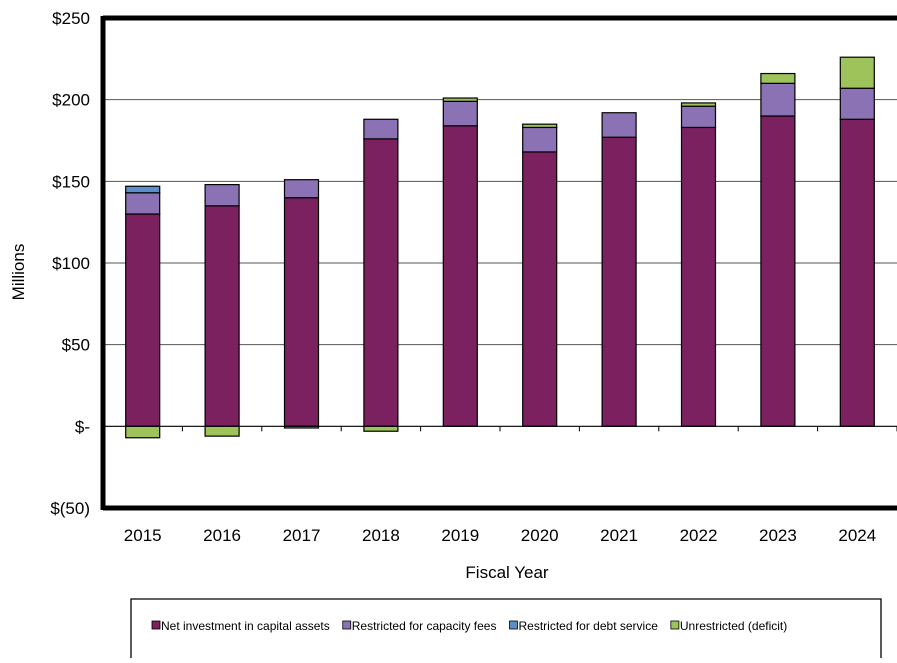 Image resolution: width=897 pixels, height=663 pixels. What do you see at coordinates (778, 535) in the screenshot?
I see `x-tick-label: 2023` at bounding box center [778, 535].